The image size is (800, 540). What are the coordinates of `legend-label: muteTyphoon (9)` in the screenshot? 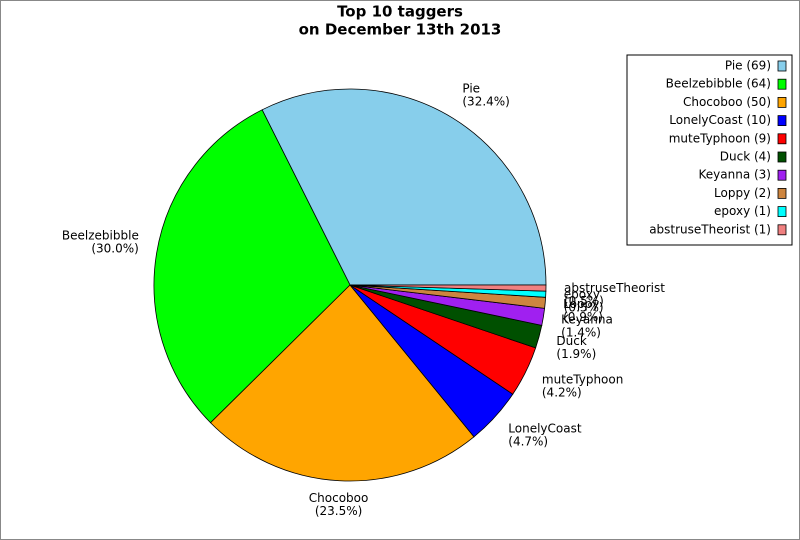 It's located at (720, 138).